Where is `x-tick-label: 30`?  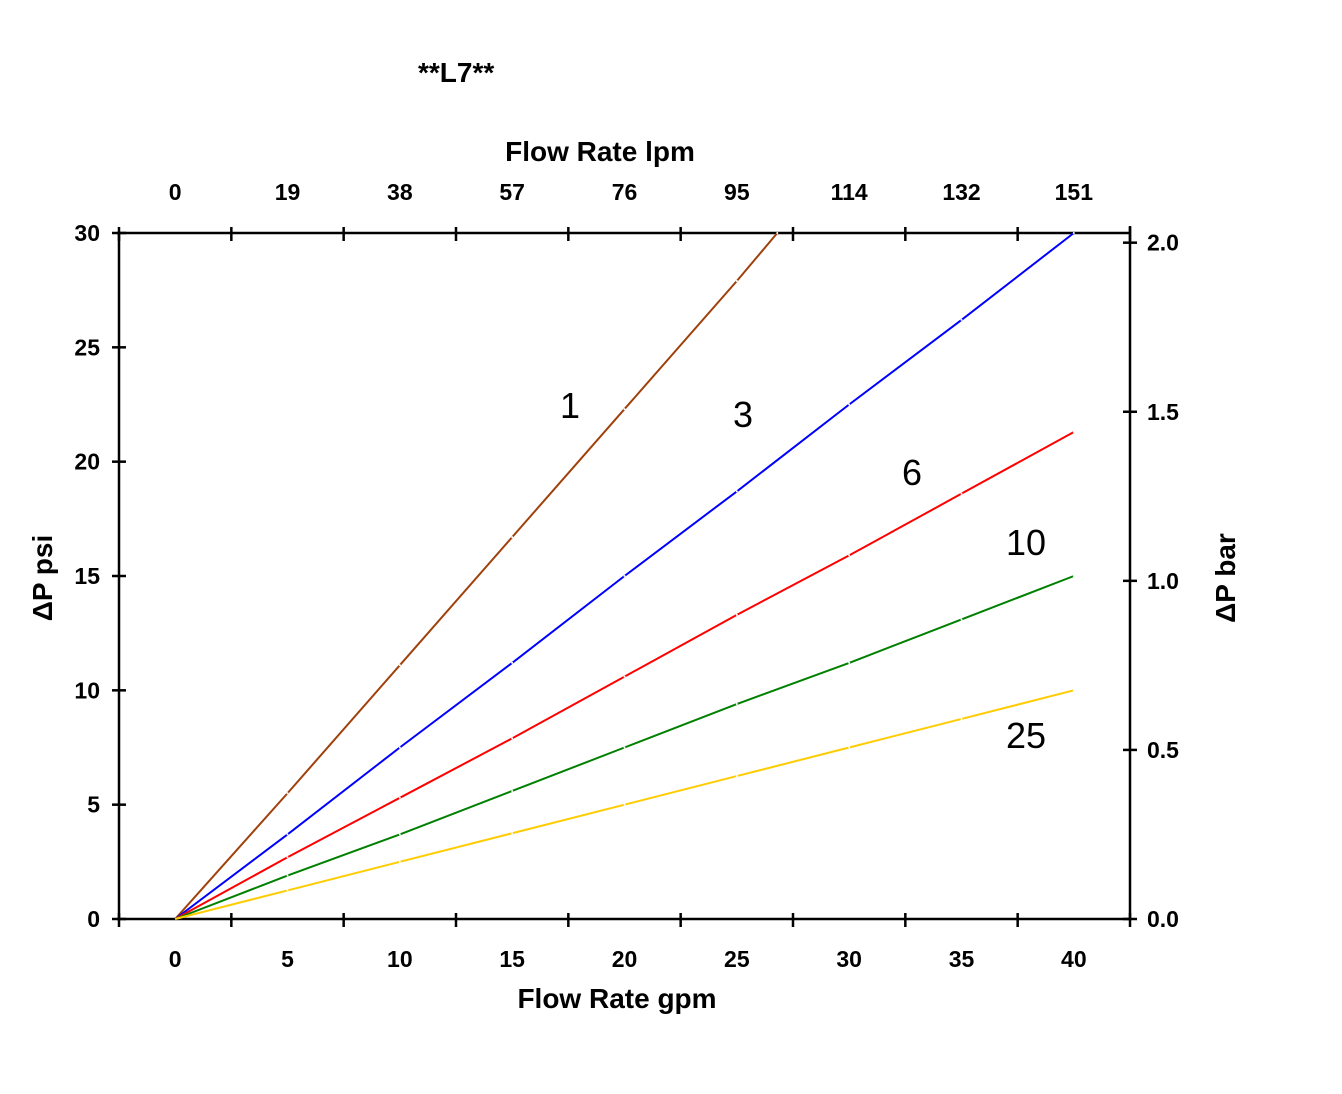
x-tick-label: 30 is located at coordinates (849, 959).